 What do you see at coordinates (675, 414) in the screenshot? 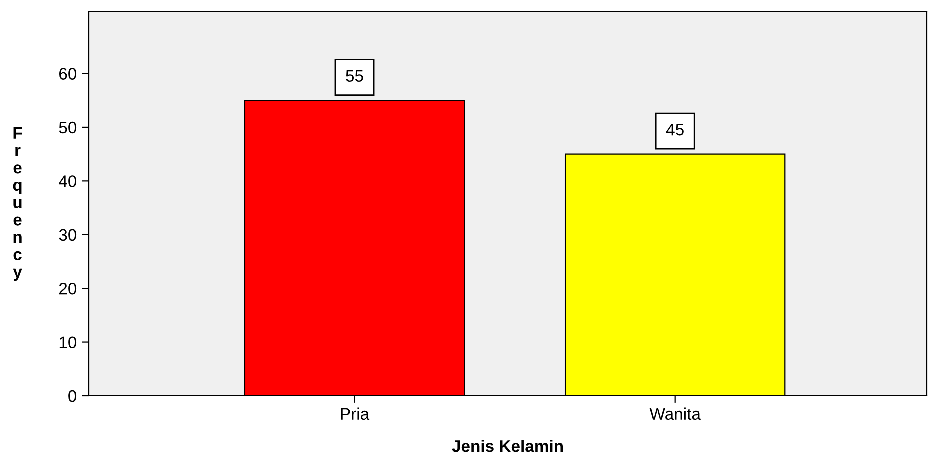
I see `x-tick-label: Wanita` at bounding box center [675, 414].